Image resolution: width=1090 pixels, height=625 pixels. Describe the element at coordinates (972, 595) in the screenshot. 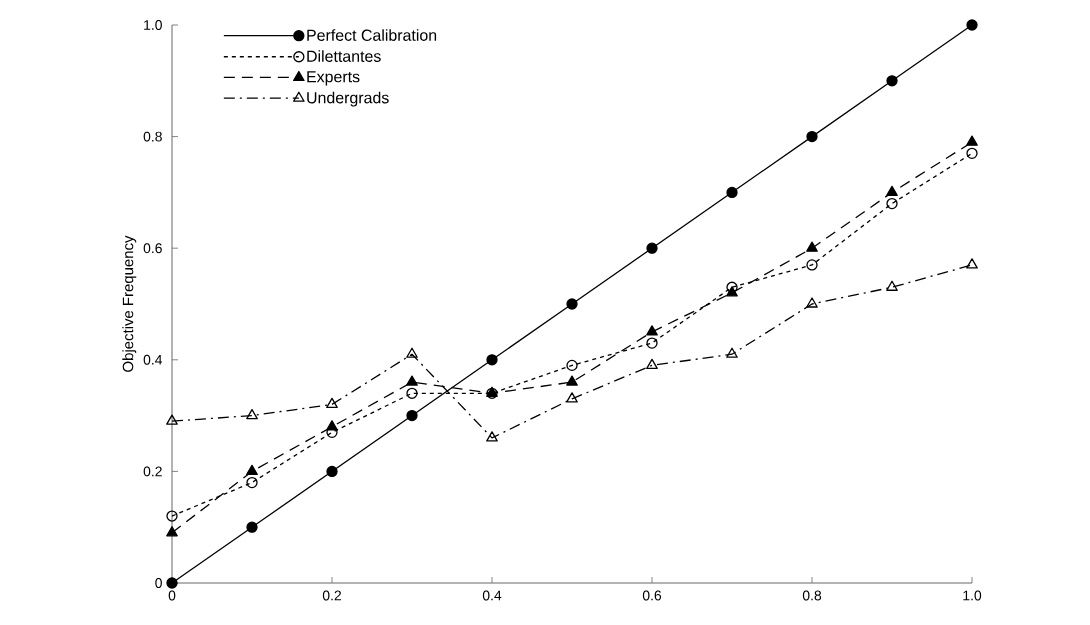

I see `x-tick-label: 1.0` at that location.